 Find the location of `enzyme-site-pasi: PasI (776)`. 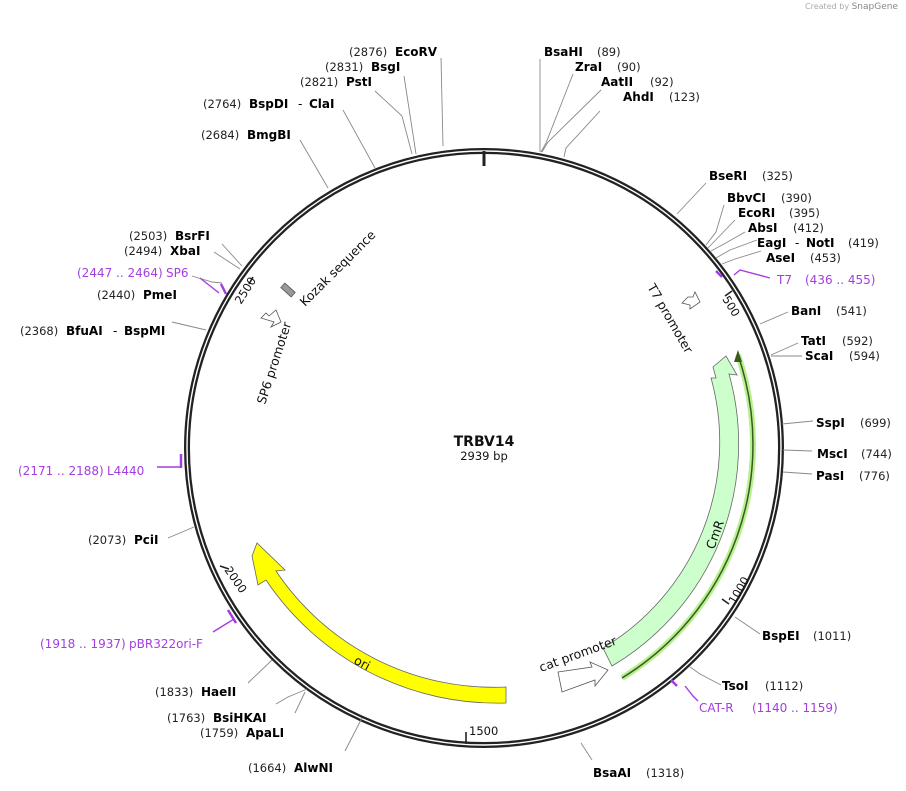

enzyme-site-pasi: PasI (776) is located at coordinates (853, 476).